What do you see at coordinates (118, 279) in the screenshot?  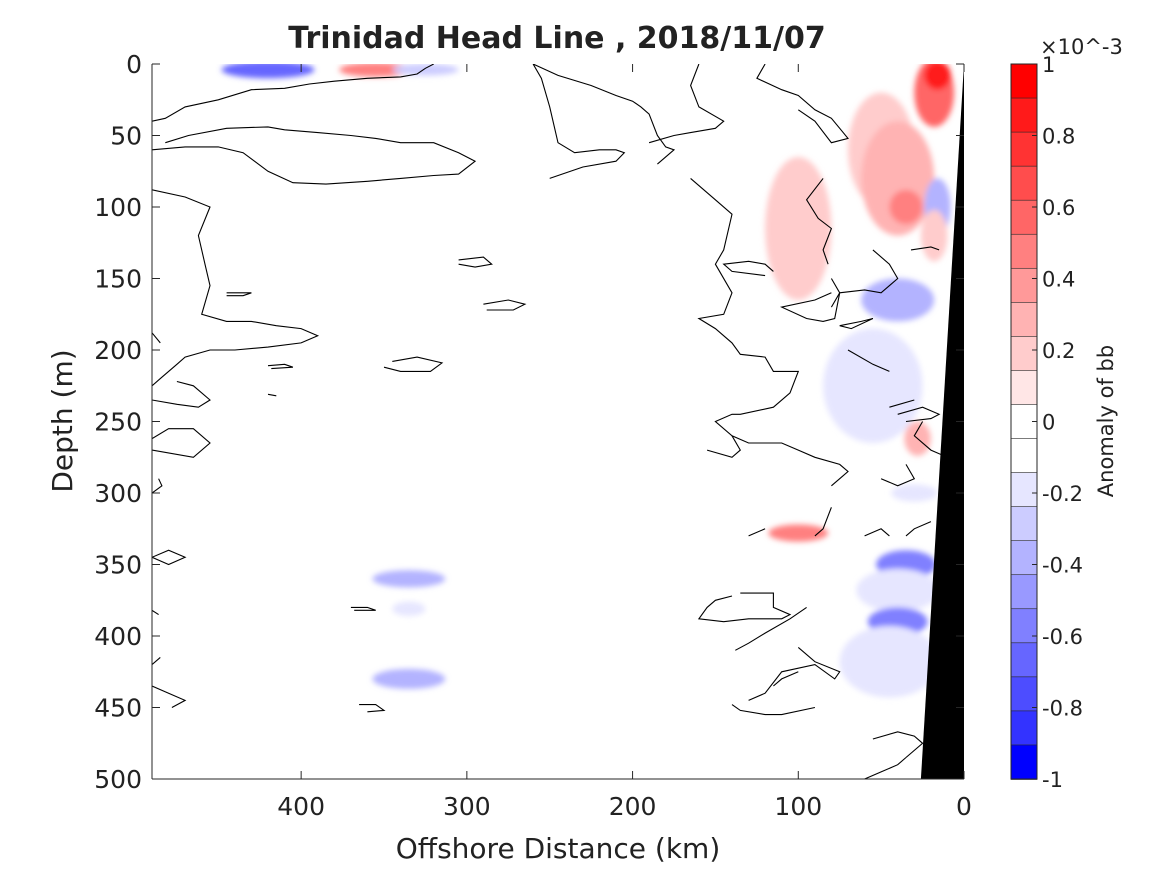 I see `y-tick-label: 150` at bounding box center [118, 279].